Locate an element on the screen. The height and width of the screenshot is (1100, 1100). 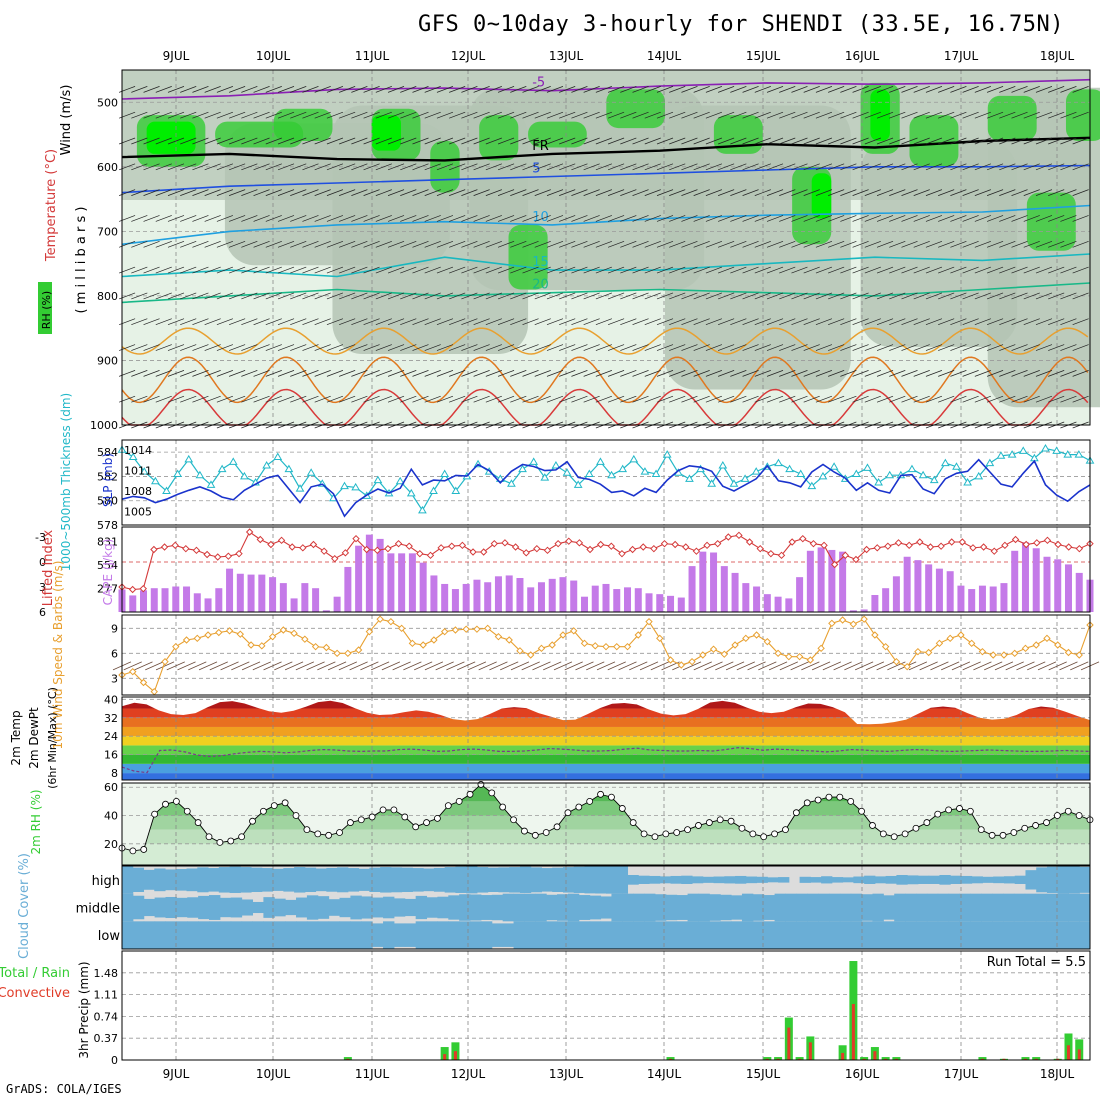
slp-tick-3: 1005 is located at coordinates (138, 511).